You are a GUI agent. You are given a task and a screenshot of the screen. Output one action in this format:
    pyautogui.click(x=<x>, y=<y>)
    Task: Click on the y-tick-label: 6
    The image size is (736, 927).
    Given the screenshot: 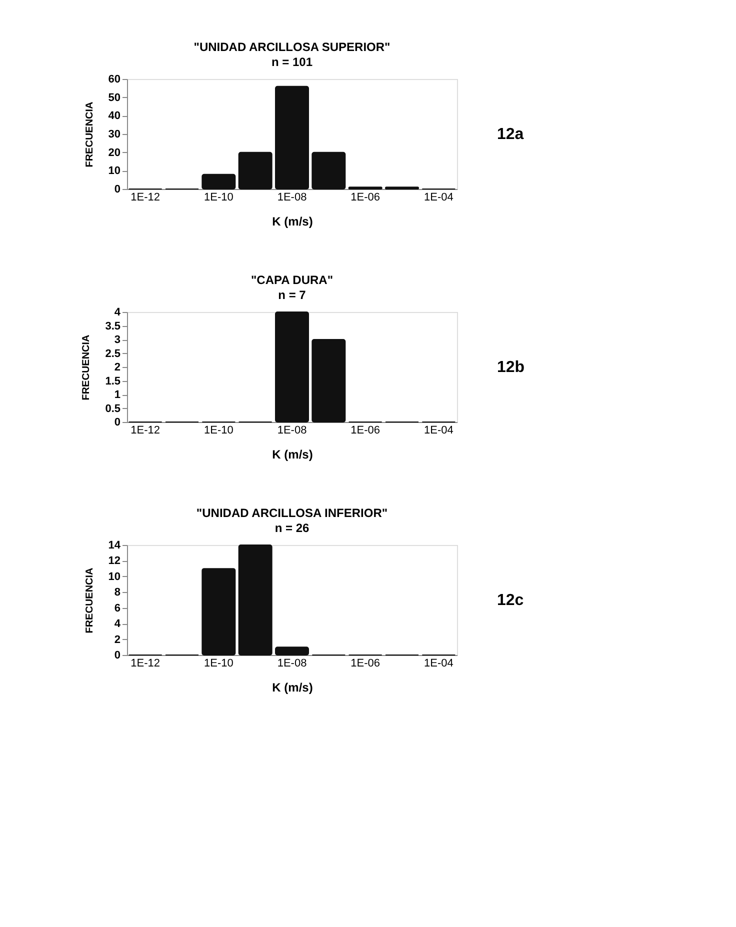 What is the action you would take?
    pyautogui.click(x=117, y=608)
    